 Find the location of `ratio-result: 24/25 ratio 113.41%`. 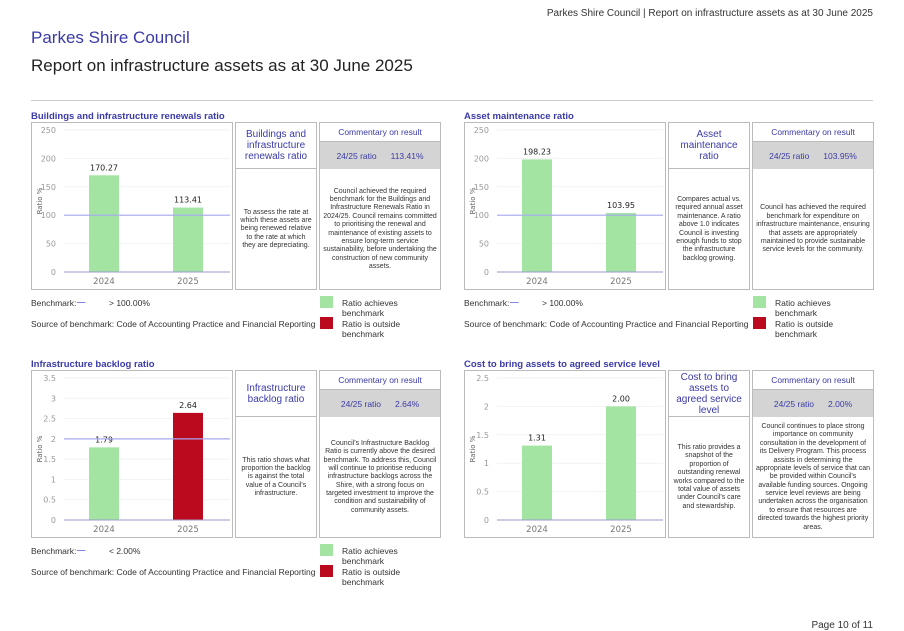

ratio-result: 24/25 ratio 113.41% is located at coordinates (380, 155).